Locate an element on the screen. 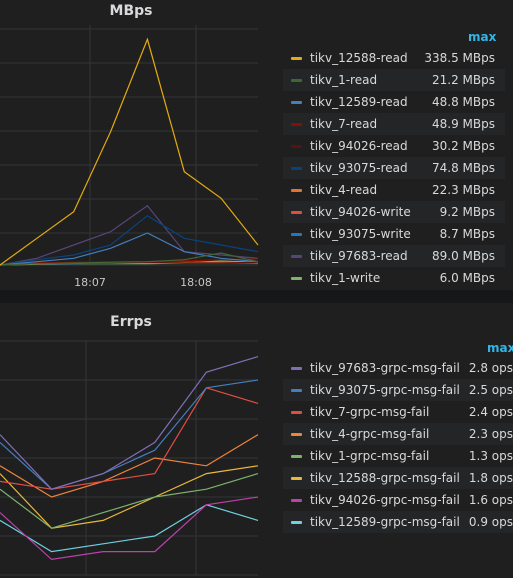 This screenshot has width=513, height=578. legend-series-max: 48.8 MBps is located at coordinates (463, 102).